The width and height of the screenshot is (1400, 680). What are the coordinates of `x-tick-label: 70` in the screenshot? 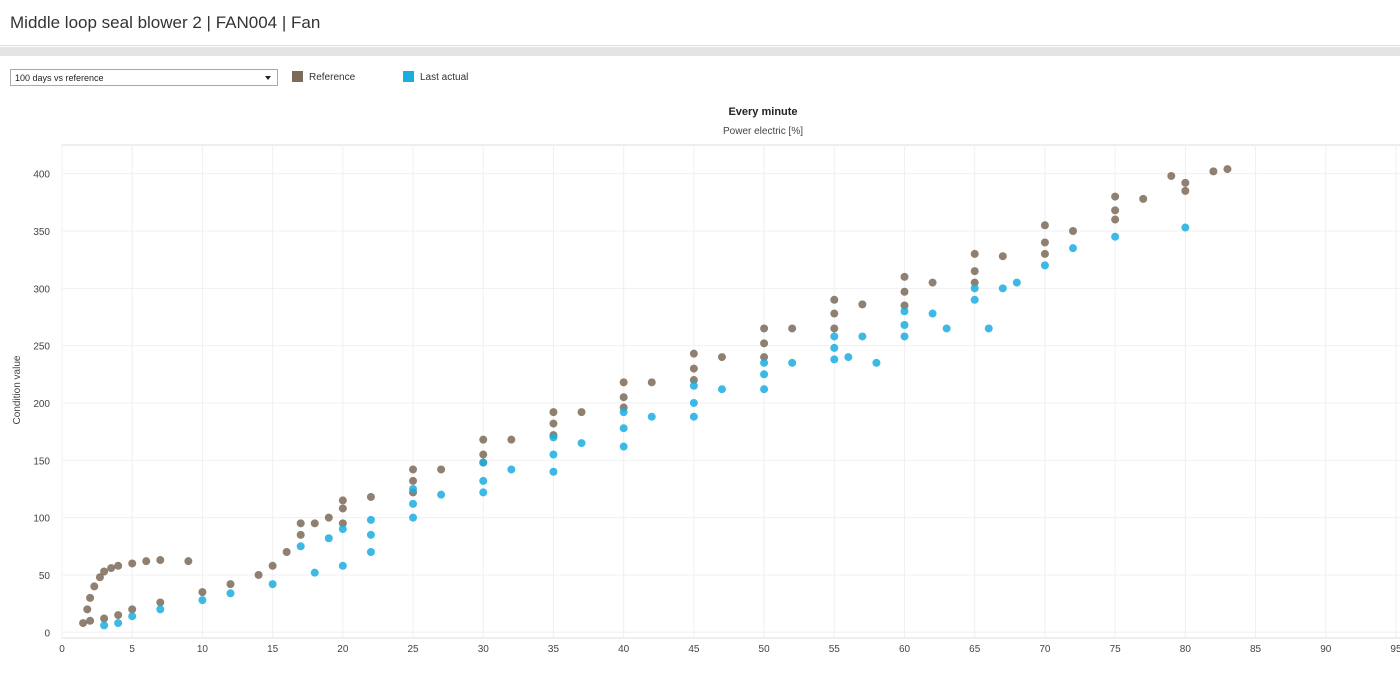 It's located at (1045, 649).